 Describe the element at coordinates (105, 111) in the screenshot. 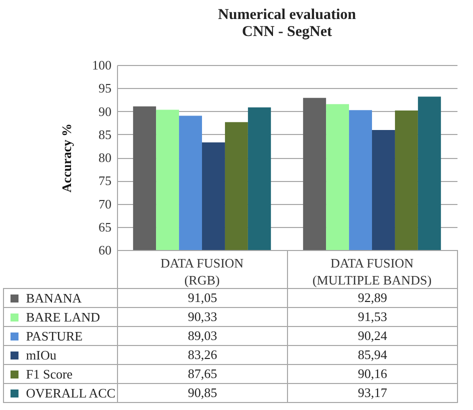

I see `y-tick-label: 90` at that location.